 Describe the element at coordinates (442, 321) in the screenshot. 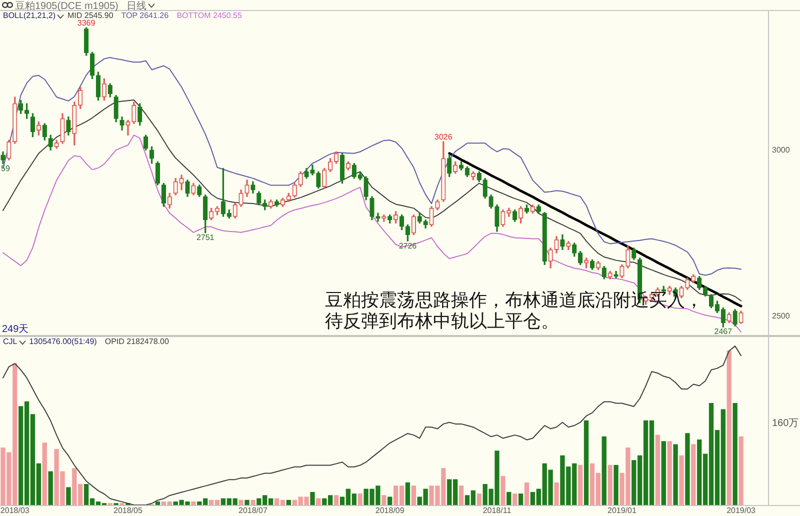

I see `annotation: 待反弹到布林中轨以上平仓。` at that location.